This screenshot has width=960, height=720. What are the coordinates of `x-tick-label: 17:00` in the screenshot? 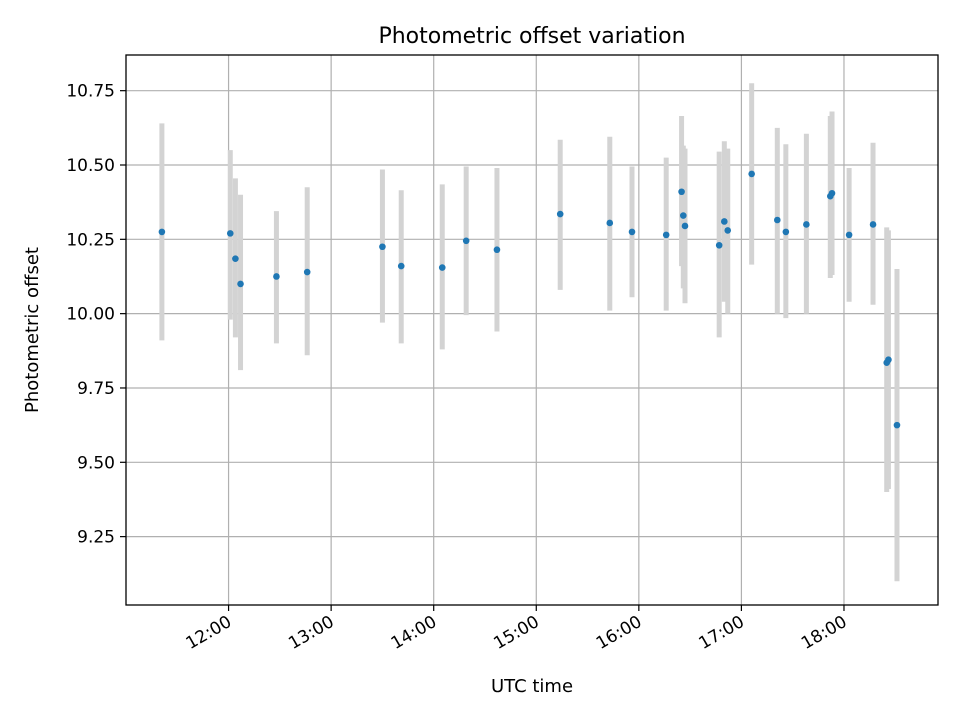 It's located at (721, 633).